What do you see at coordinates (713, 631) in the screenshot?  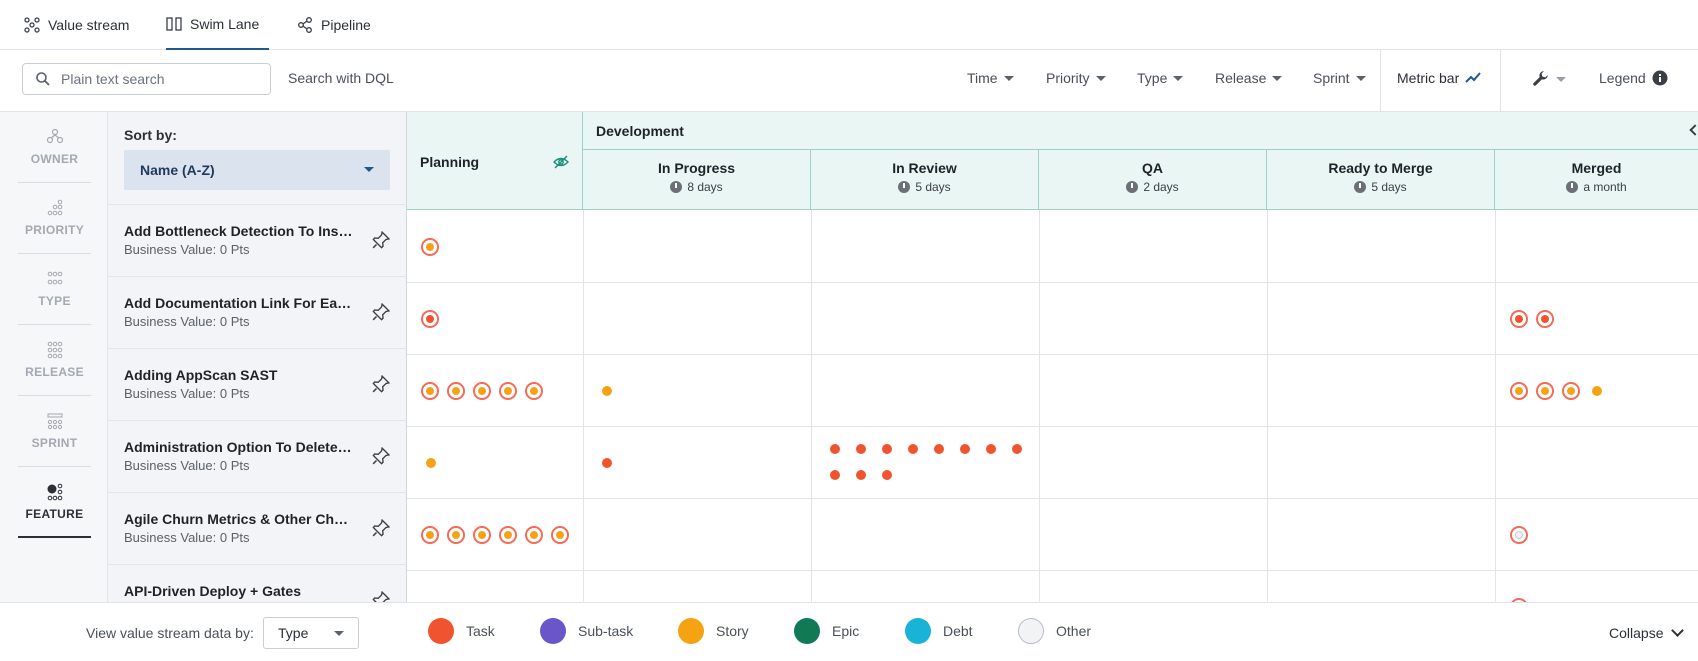 I see `legend-item-story: Story` at bounding box center [713, 631].